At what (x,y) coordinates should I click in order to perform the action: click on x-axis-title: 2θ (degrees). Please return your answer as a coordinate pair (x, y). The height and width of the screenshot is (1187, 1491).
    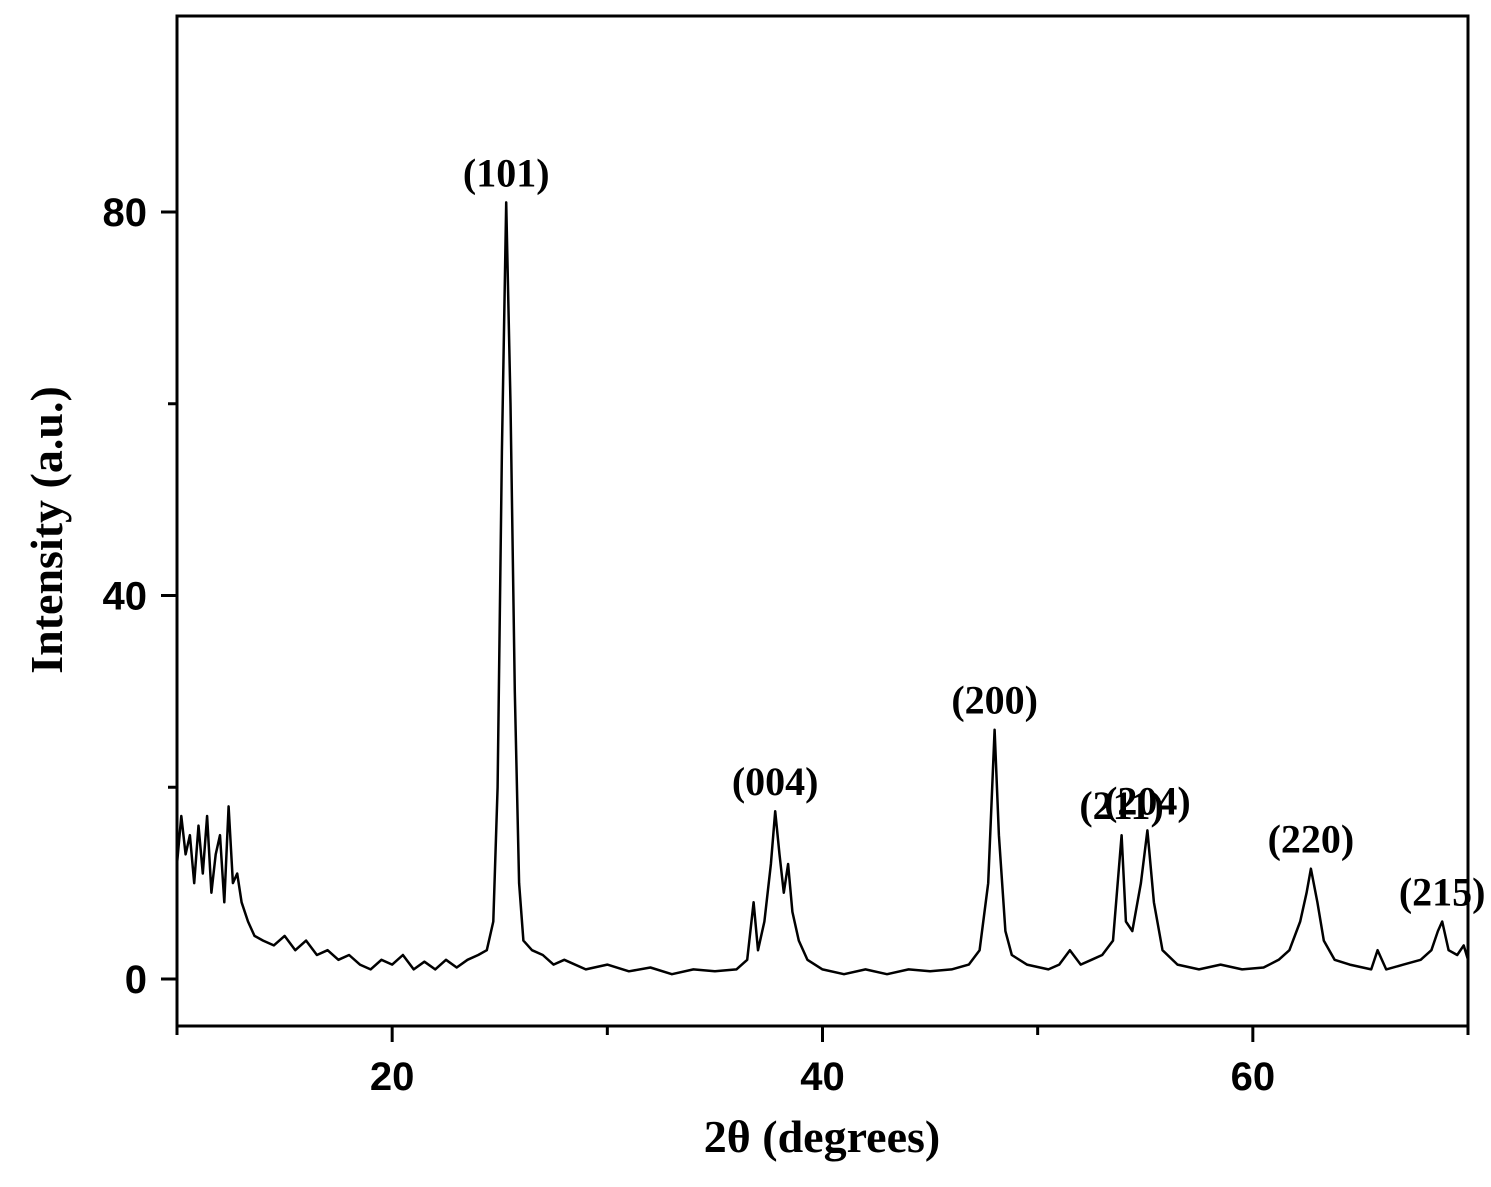
    Looking at the image, I should click on (822, 1136).